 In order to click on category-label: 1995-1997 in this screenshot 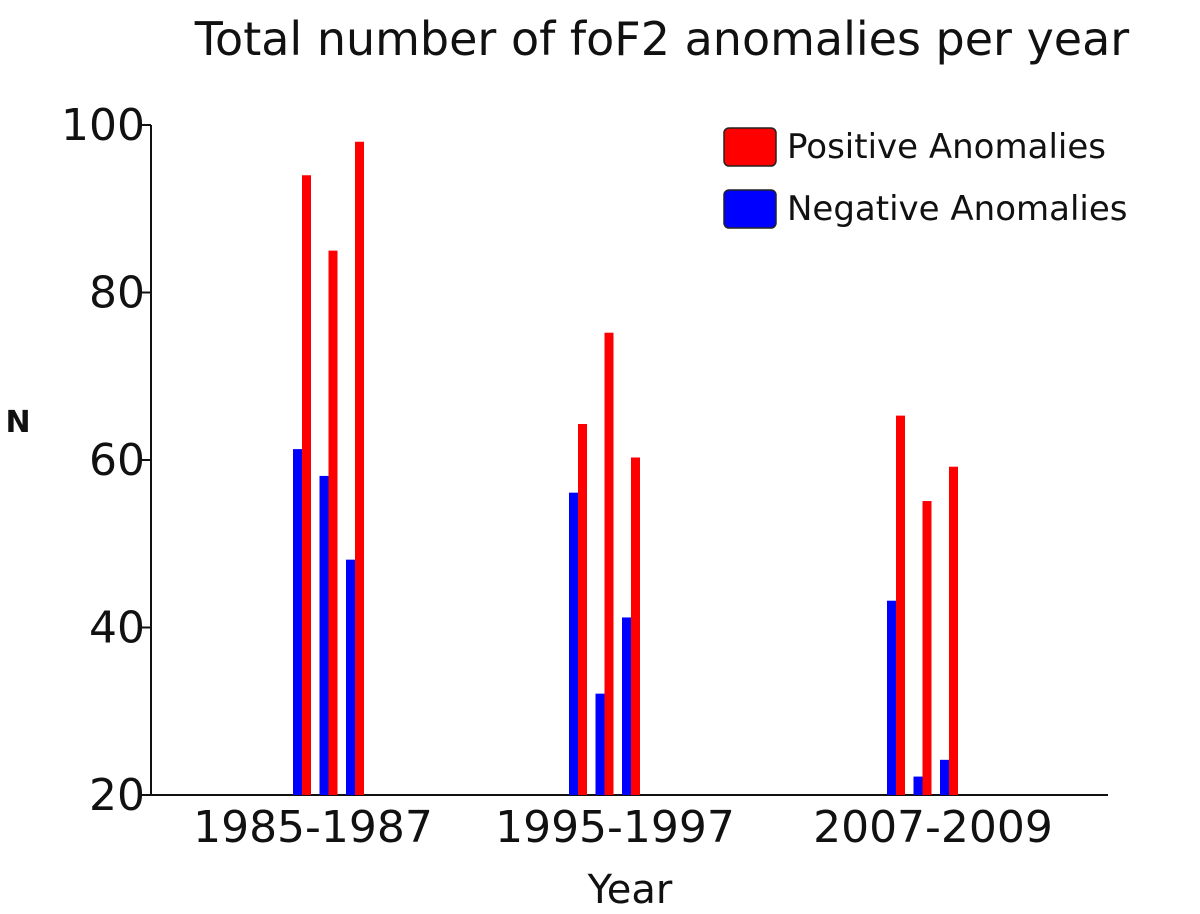, I will do `click(615, 827)`.